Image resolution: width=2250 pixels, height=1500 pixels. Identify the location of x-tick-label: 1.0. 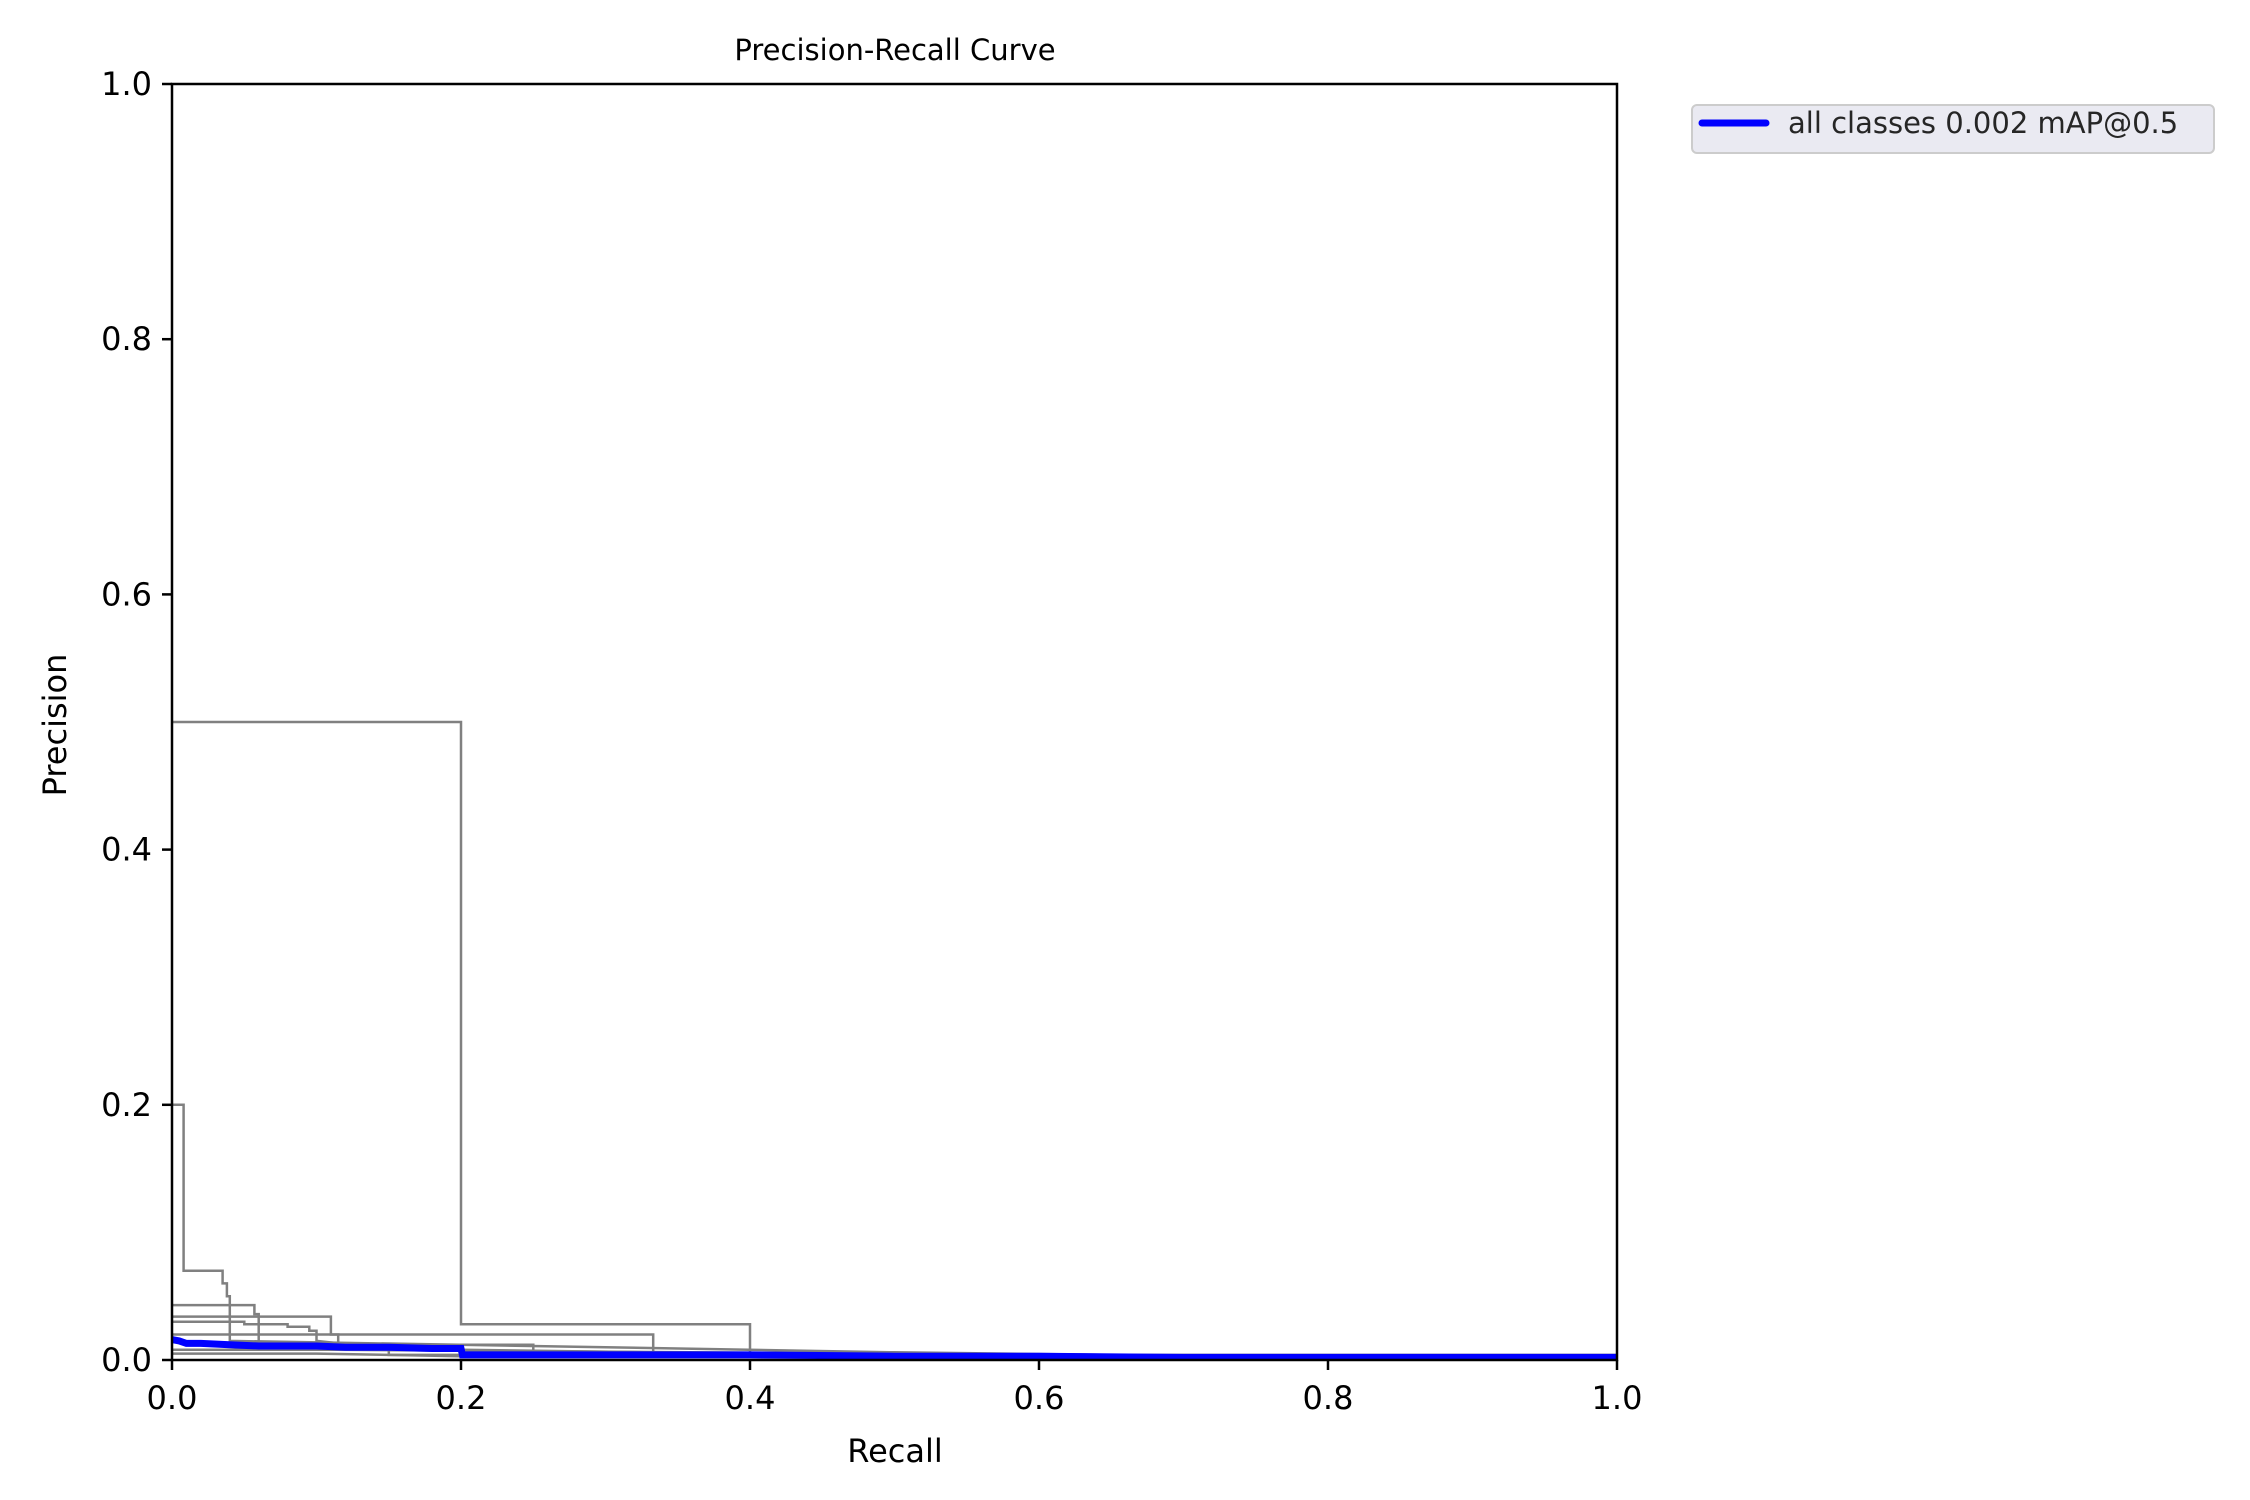
(1617, 1398).